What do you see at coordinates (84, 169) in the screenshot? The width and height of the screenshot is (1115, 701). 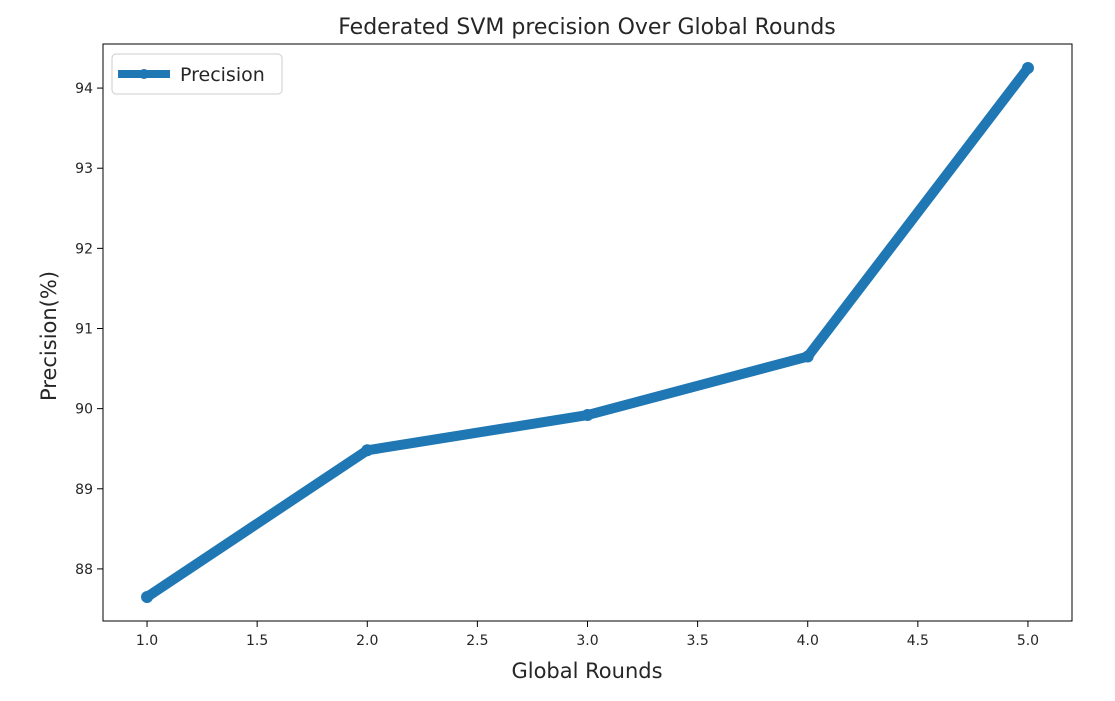 I see `y-tick-label: 93` at bounding box center [84, 169].